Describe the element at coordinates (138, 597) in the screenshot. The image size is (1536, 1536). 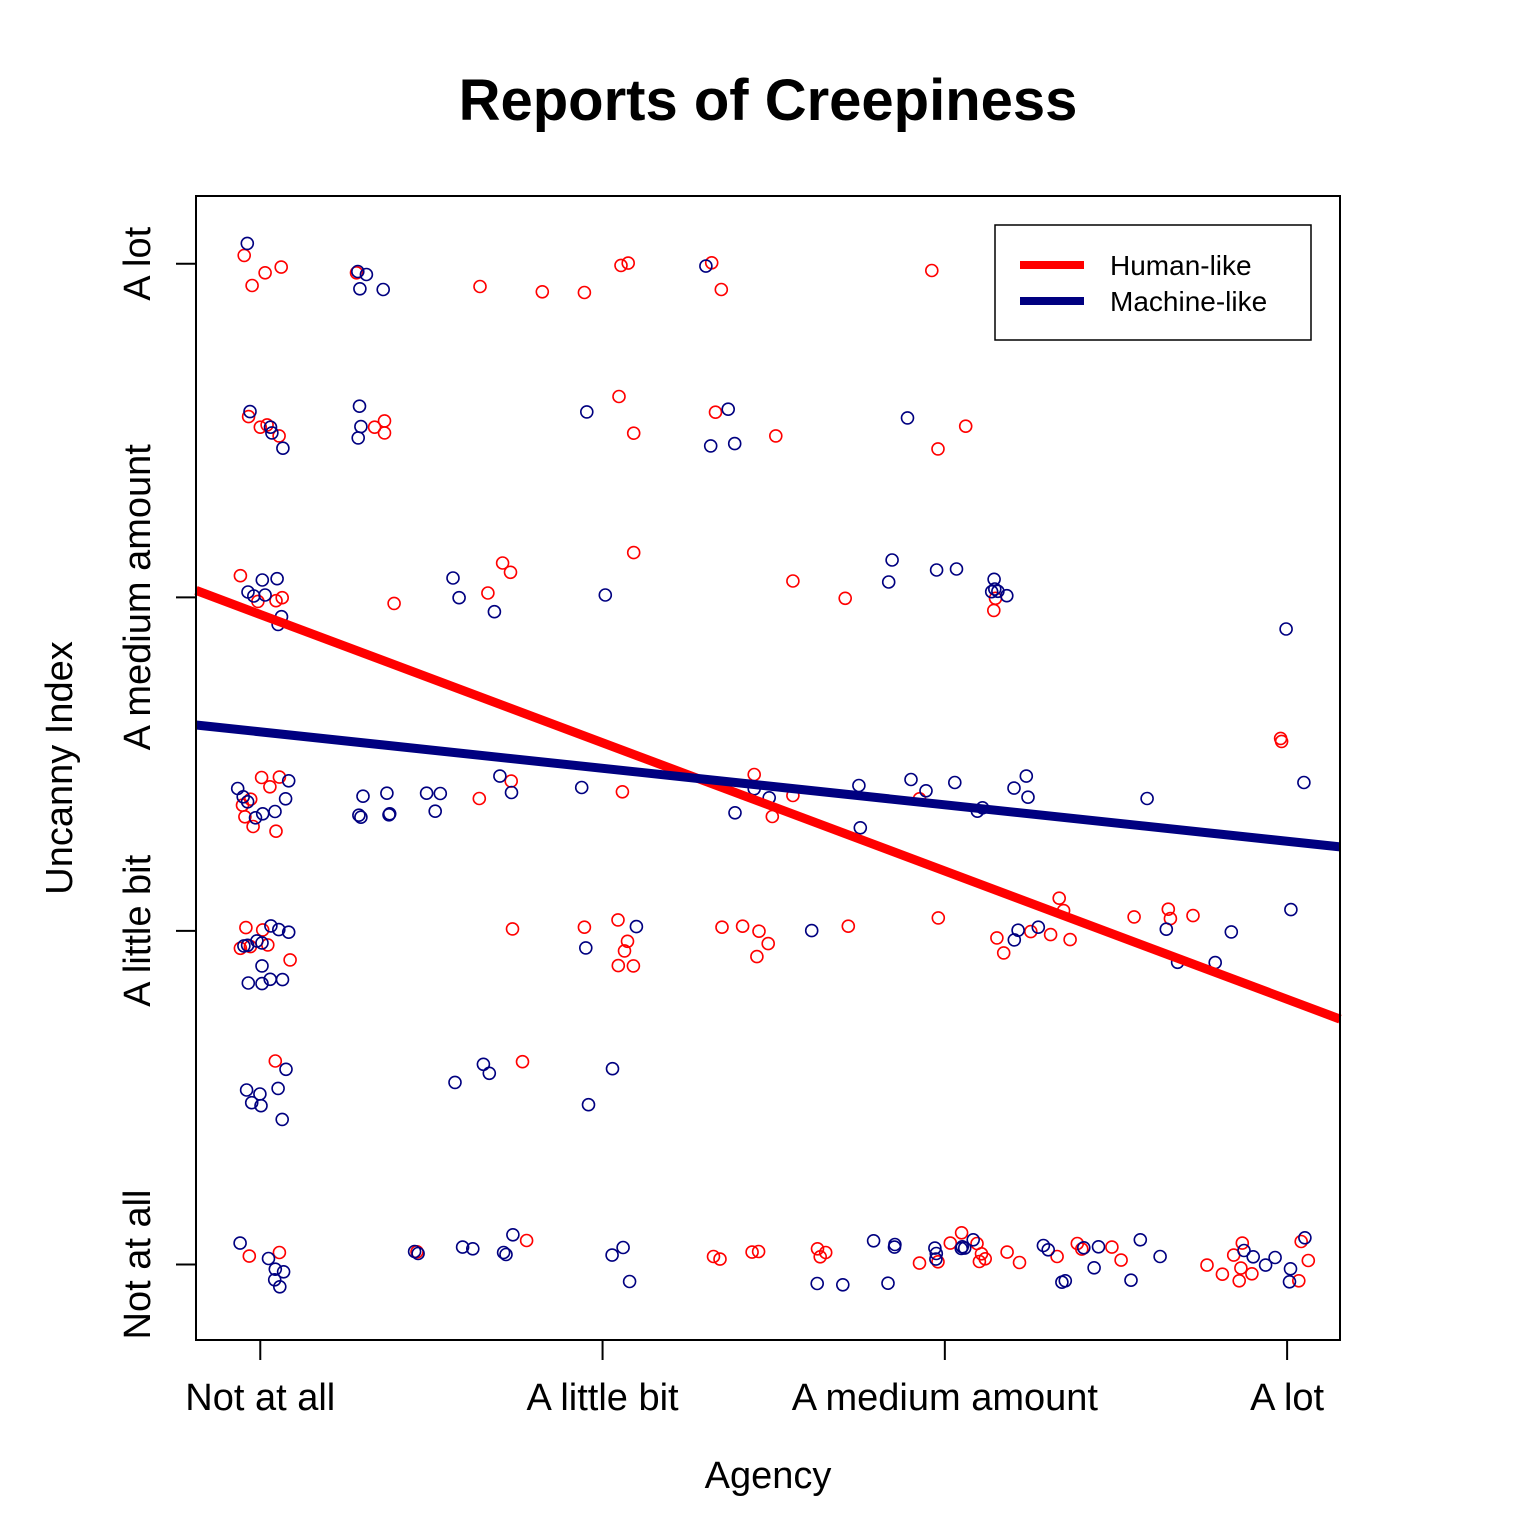
I see `y-tick-label-2: A medium amount` at that location.